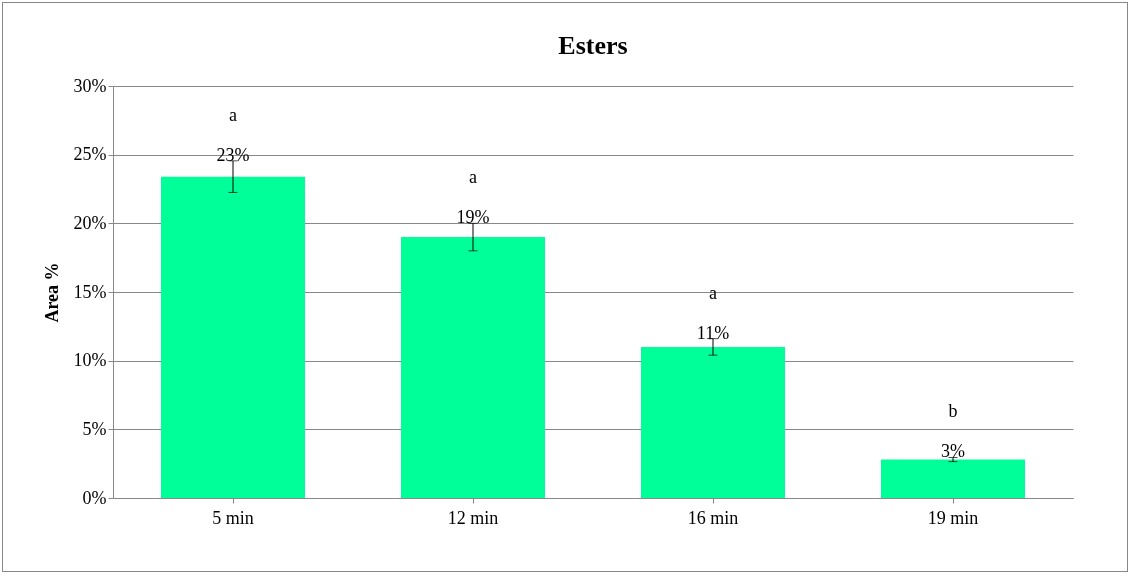 Image resolution: width=1132 pixels, height=576 pixels. Describe the element at coordinates (953, 451) in the screenshot. I see `data-label: 3%` at that location.